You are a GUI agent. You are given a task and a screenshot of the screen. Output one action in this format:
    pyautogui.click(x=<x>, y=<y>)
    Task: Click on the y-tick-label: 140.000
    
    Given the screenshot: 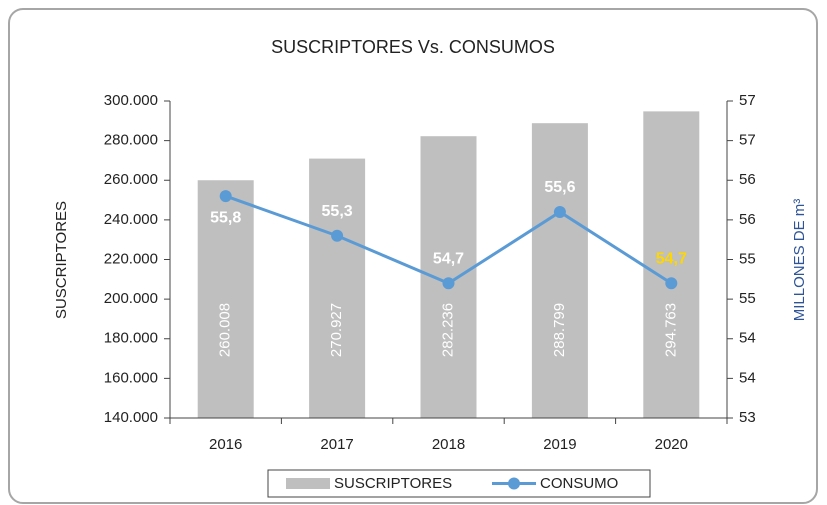 What is the action you would take?
    pyautogui.click(x=131, y=417)
    